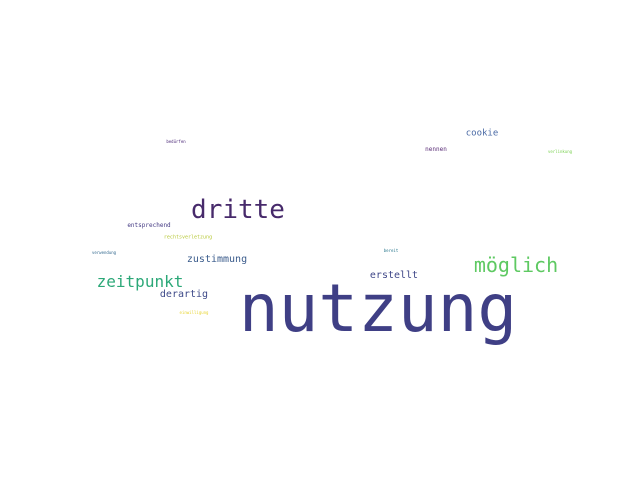 Image resolution: width=640 pixels, height=480 pixels. What do you see at coordinates (238, 210) in the screenshot?
I see `word-dritte: dritte` at bounding box center [238, 210].